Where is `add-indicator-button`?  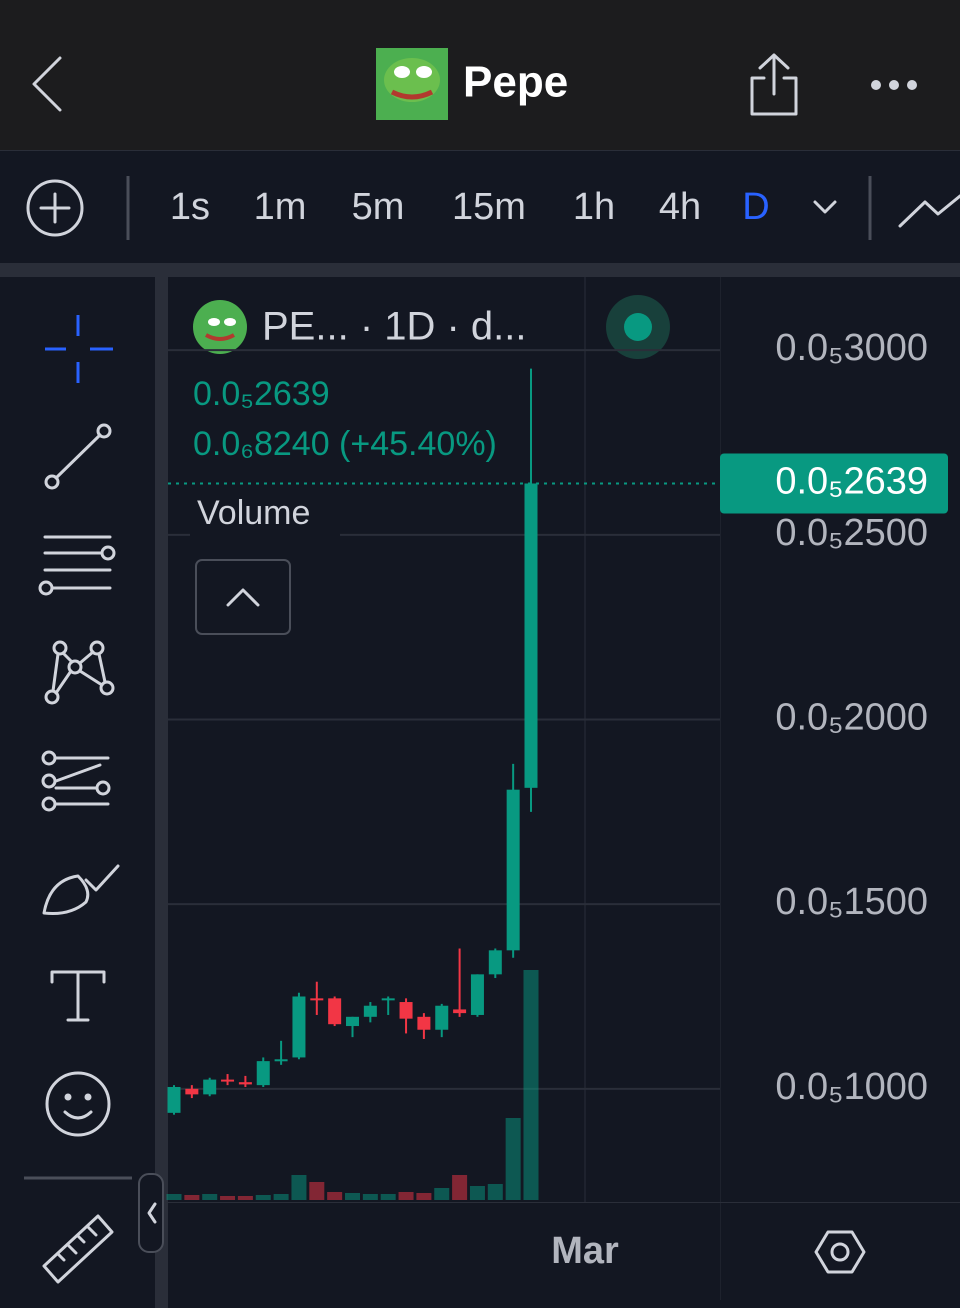 add-indicator-button is located at coordinates (55, 208).